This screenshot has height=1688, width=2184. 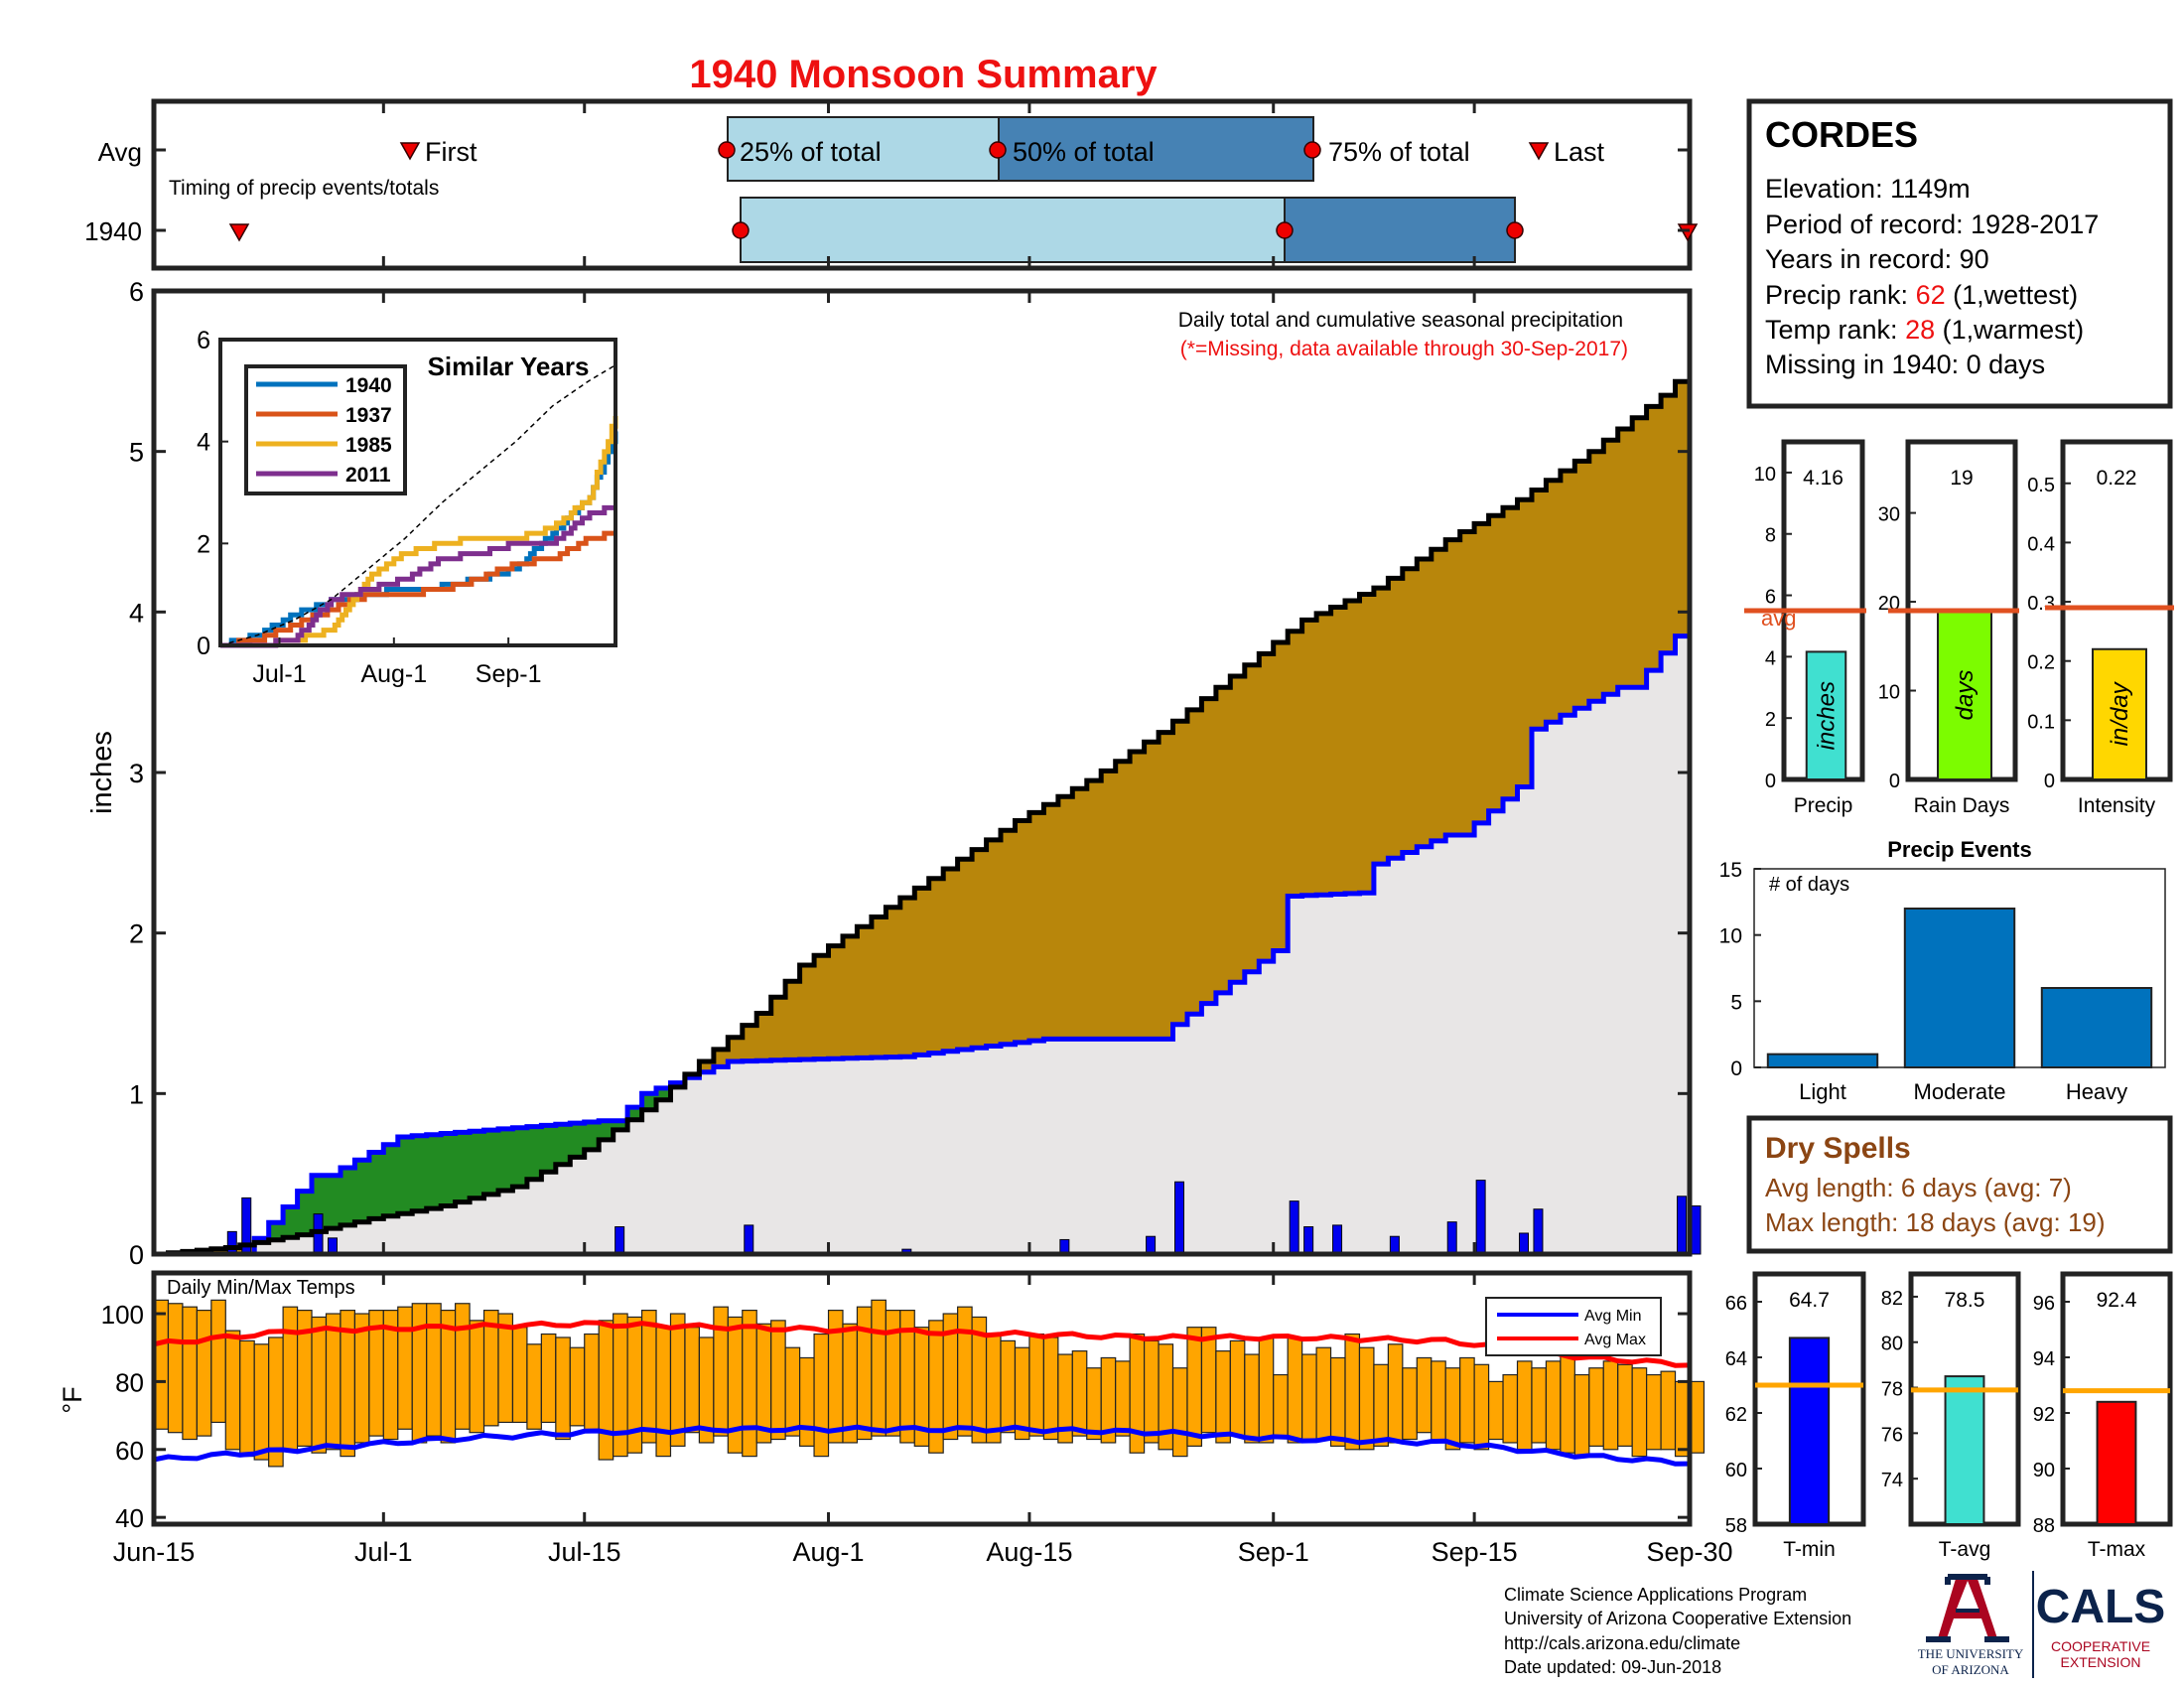 I want to click on summary-y-tick-label: 0.3, so click(x=2041, y=604).